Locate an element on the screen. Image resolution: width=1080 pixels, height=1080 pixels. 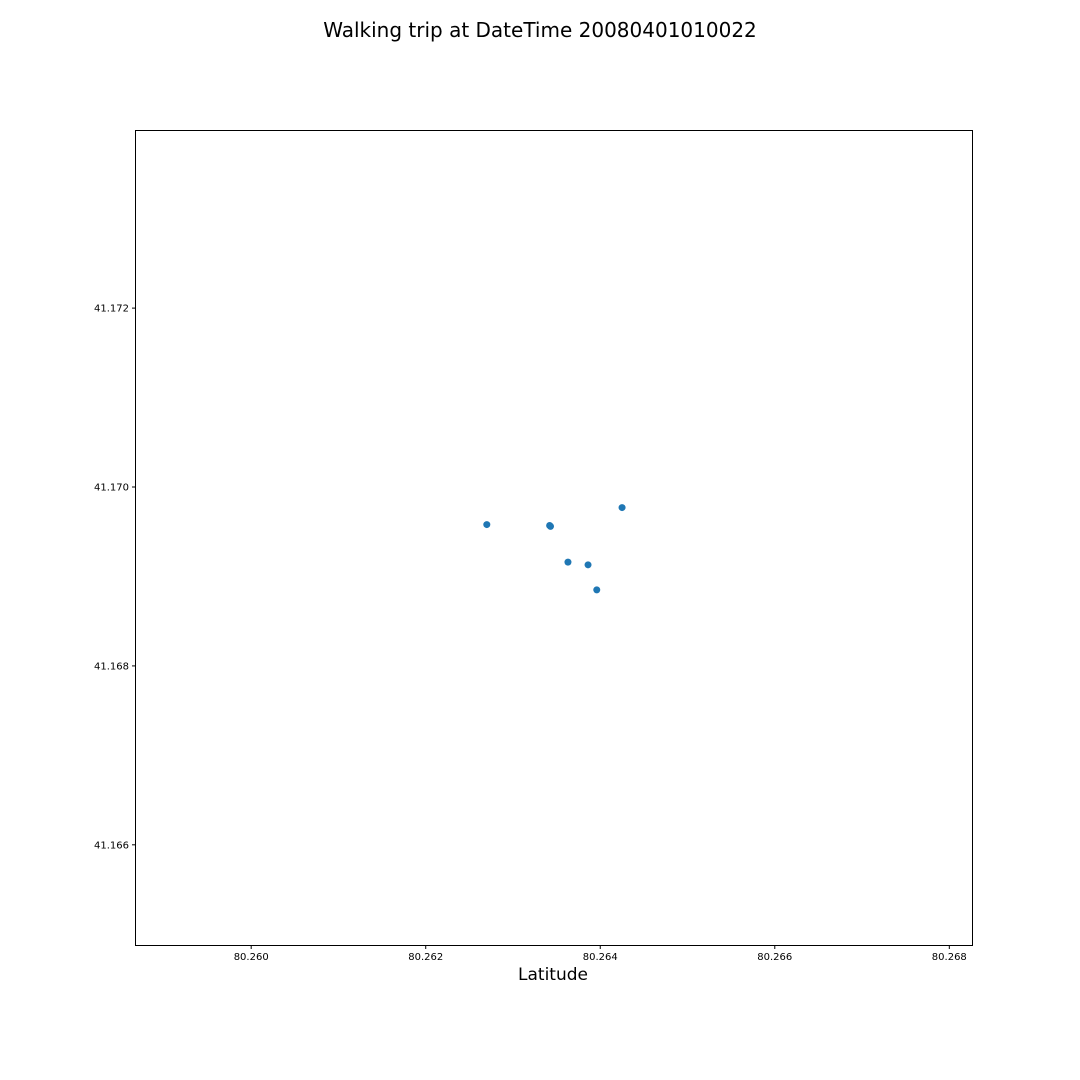
x-tick-label: 80.260 is located at coordinates (251, 957).